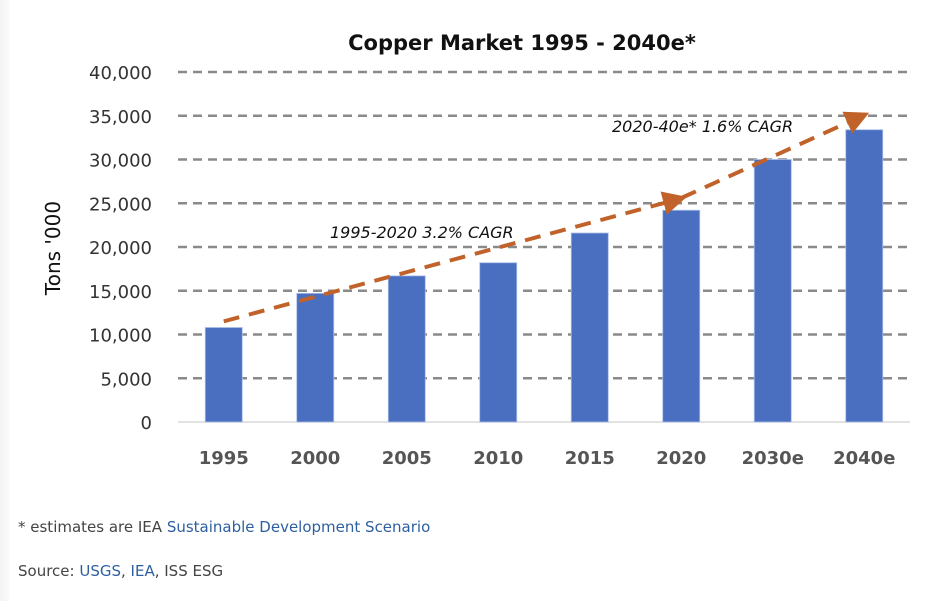 This screenshot has width=950, height=601. What do you see at coordinates (561, 179) in the screenshot?
I see `annotations: 1995-2020 3.2% CAGR 2020-40e* 1.6% CAGR` at bounding box center [561, 179].